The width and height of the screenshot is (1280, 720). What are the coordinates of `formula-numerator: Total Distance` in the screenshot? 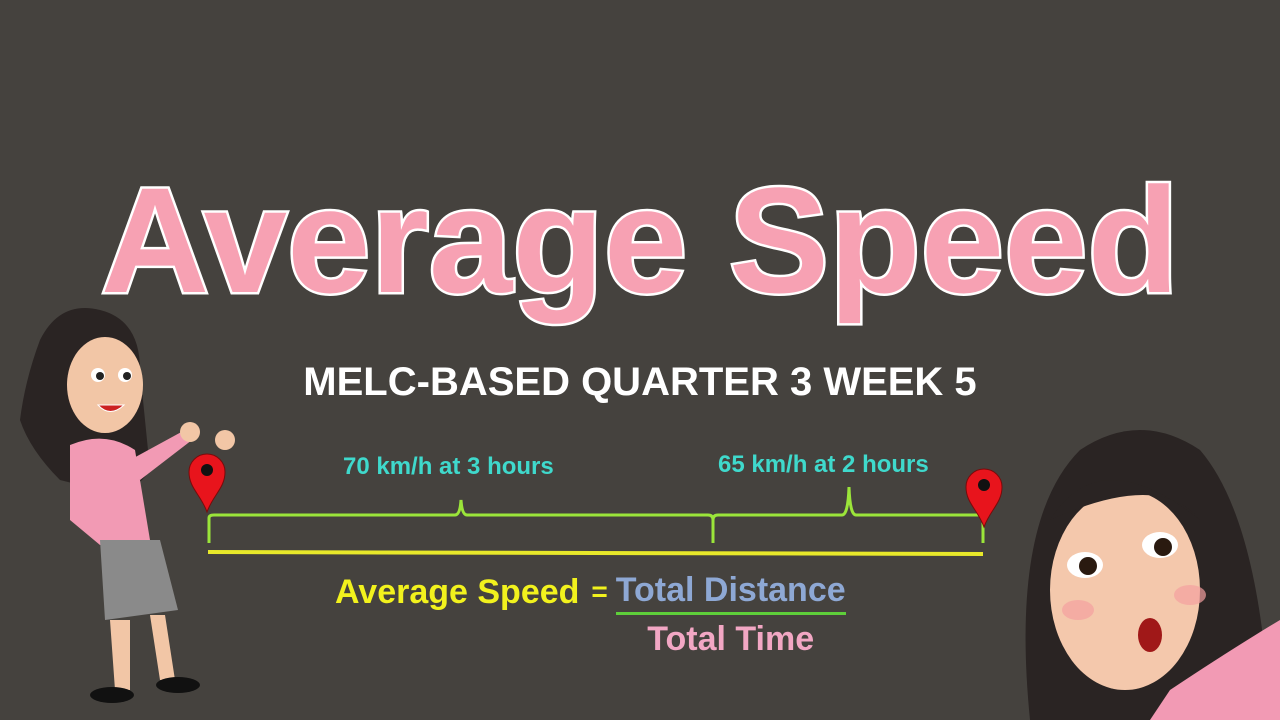 It's located at (730, 592).